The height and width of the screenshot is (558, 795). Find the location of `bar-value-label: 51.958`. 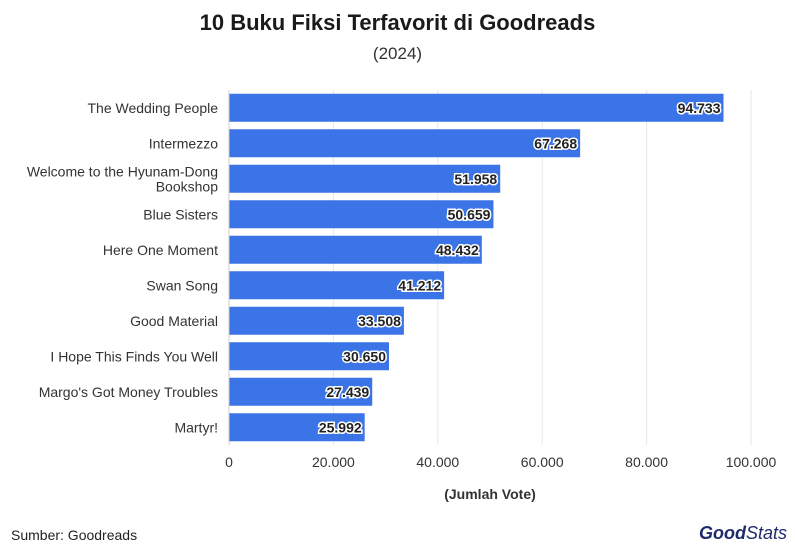

bar-value-label: 51.958 is located at coordinates (475, 179).